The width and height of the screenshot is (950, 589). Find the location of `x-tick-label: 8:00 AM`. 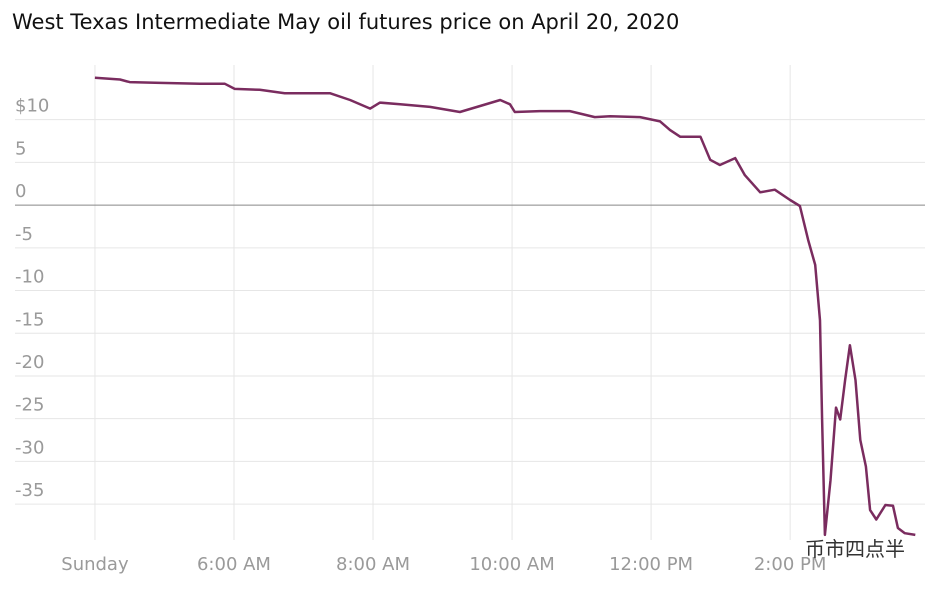

x-tick-label: 8:00 AM is located at coordinates (373, 564).